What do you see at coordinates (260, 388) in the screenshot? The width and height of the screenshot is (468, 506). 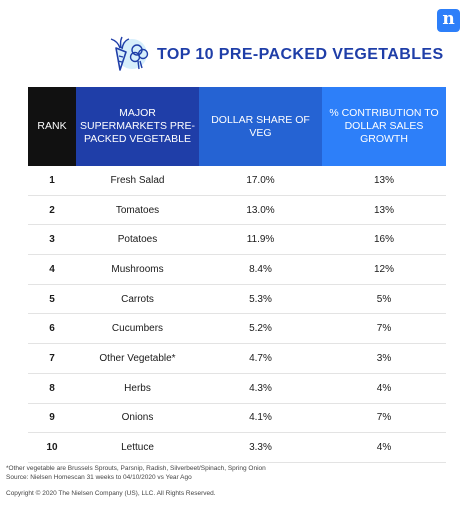 I see `dollar-share-cell: 4.3%` at bounding box center [260, 388].